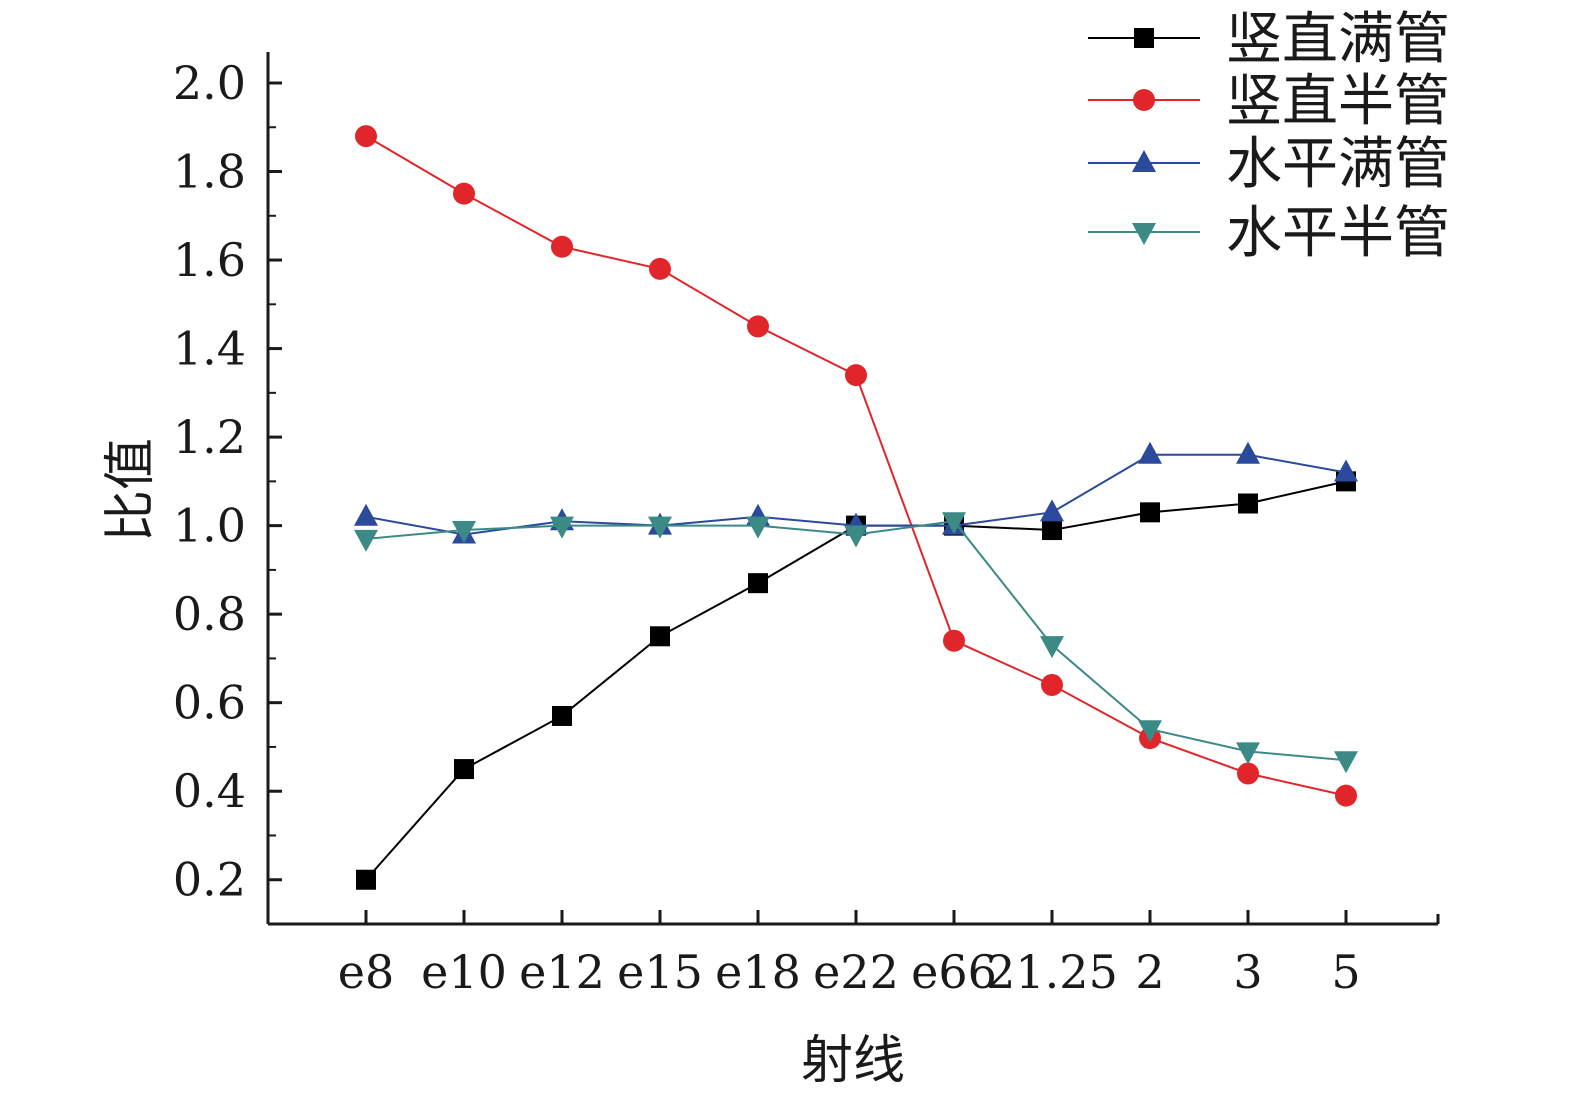 Image resolution: width=1575 pixels, height=1102 pixels. I want to click on series-line, so click(856, 641).